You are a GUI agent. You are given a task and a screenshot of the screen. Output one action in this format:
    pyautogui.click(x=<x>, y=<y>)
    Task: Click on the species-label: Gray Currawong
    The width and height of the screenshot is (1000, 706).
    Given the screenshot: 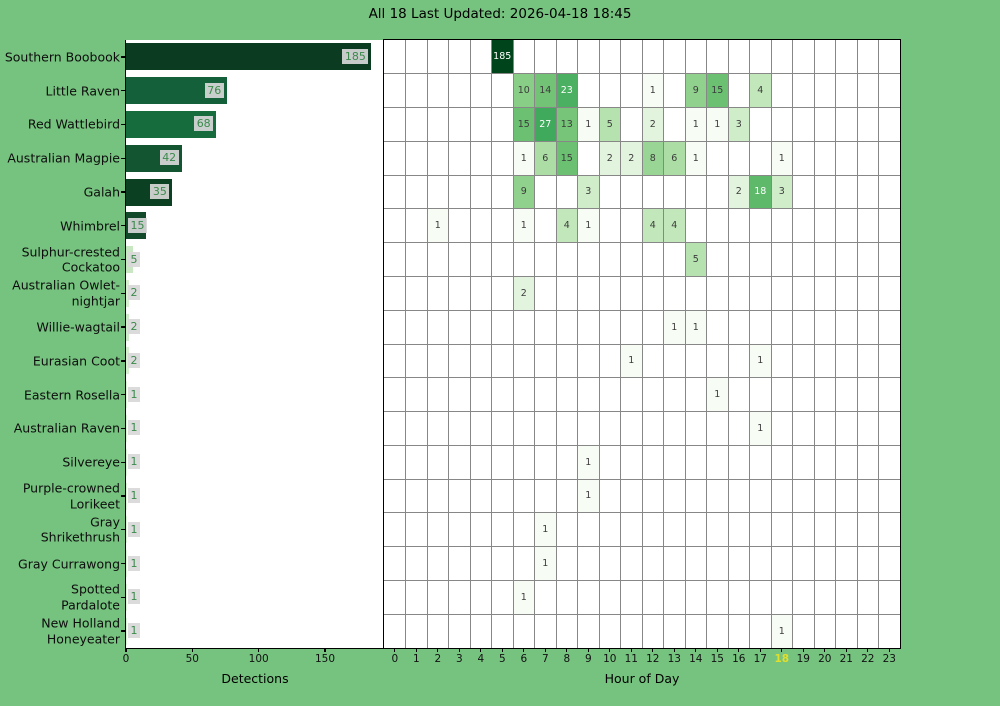 What is the action you would take?
    pyautogui.click(x=60, y=564)
    